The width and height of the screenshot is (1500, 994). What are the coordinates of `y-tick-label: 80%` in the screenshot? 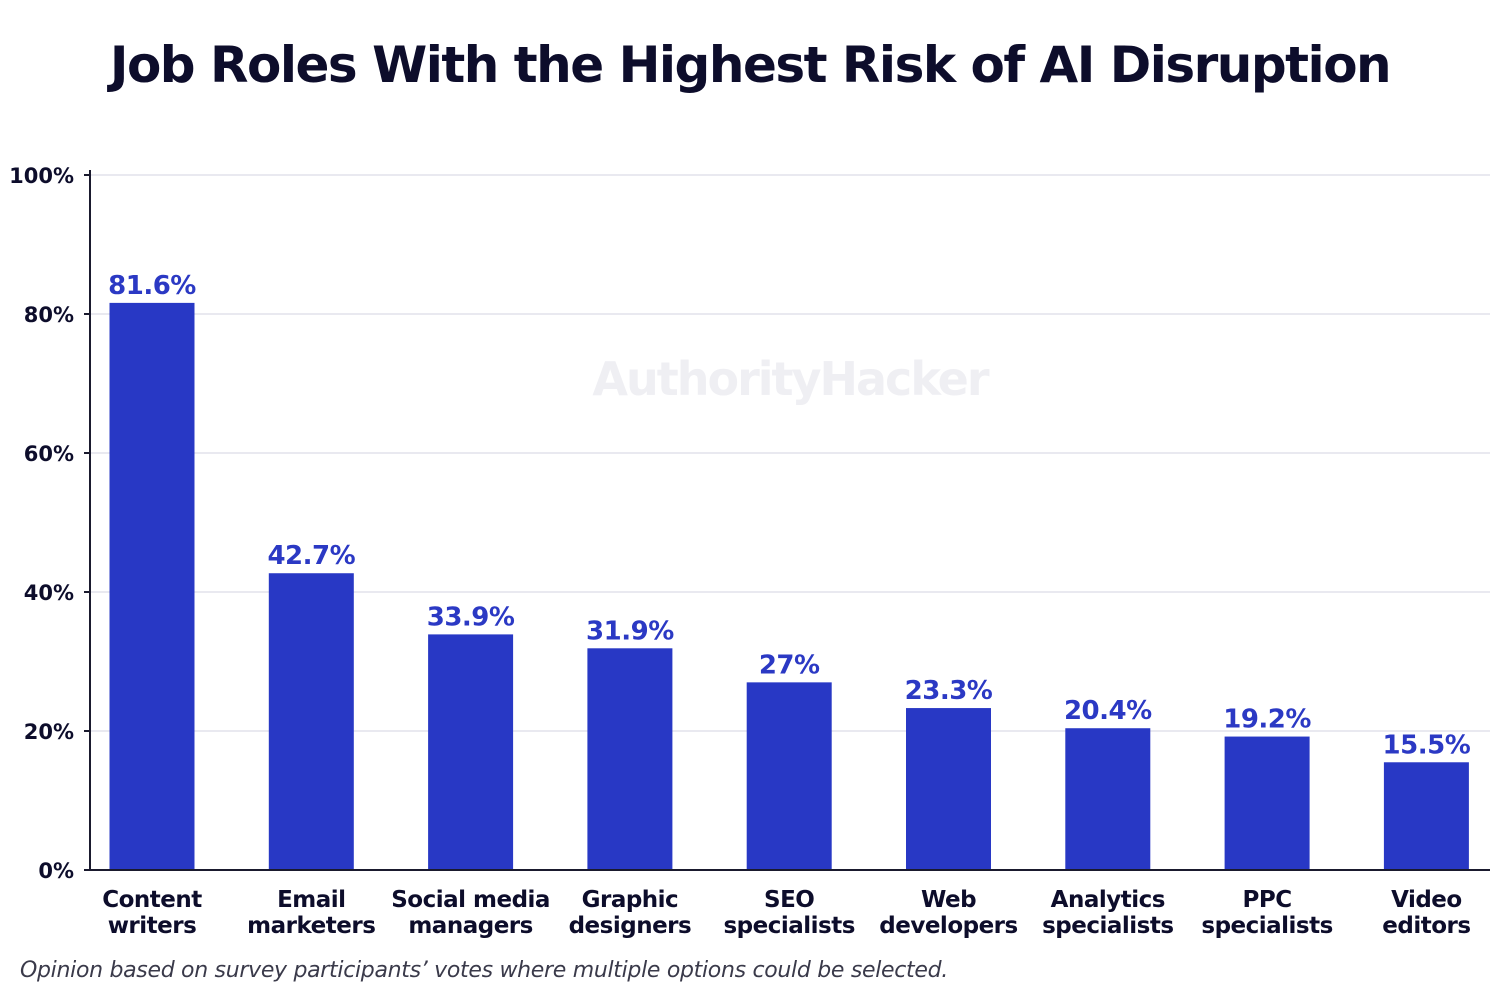 It's located at (49, 315).